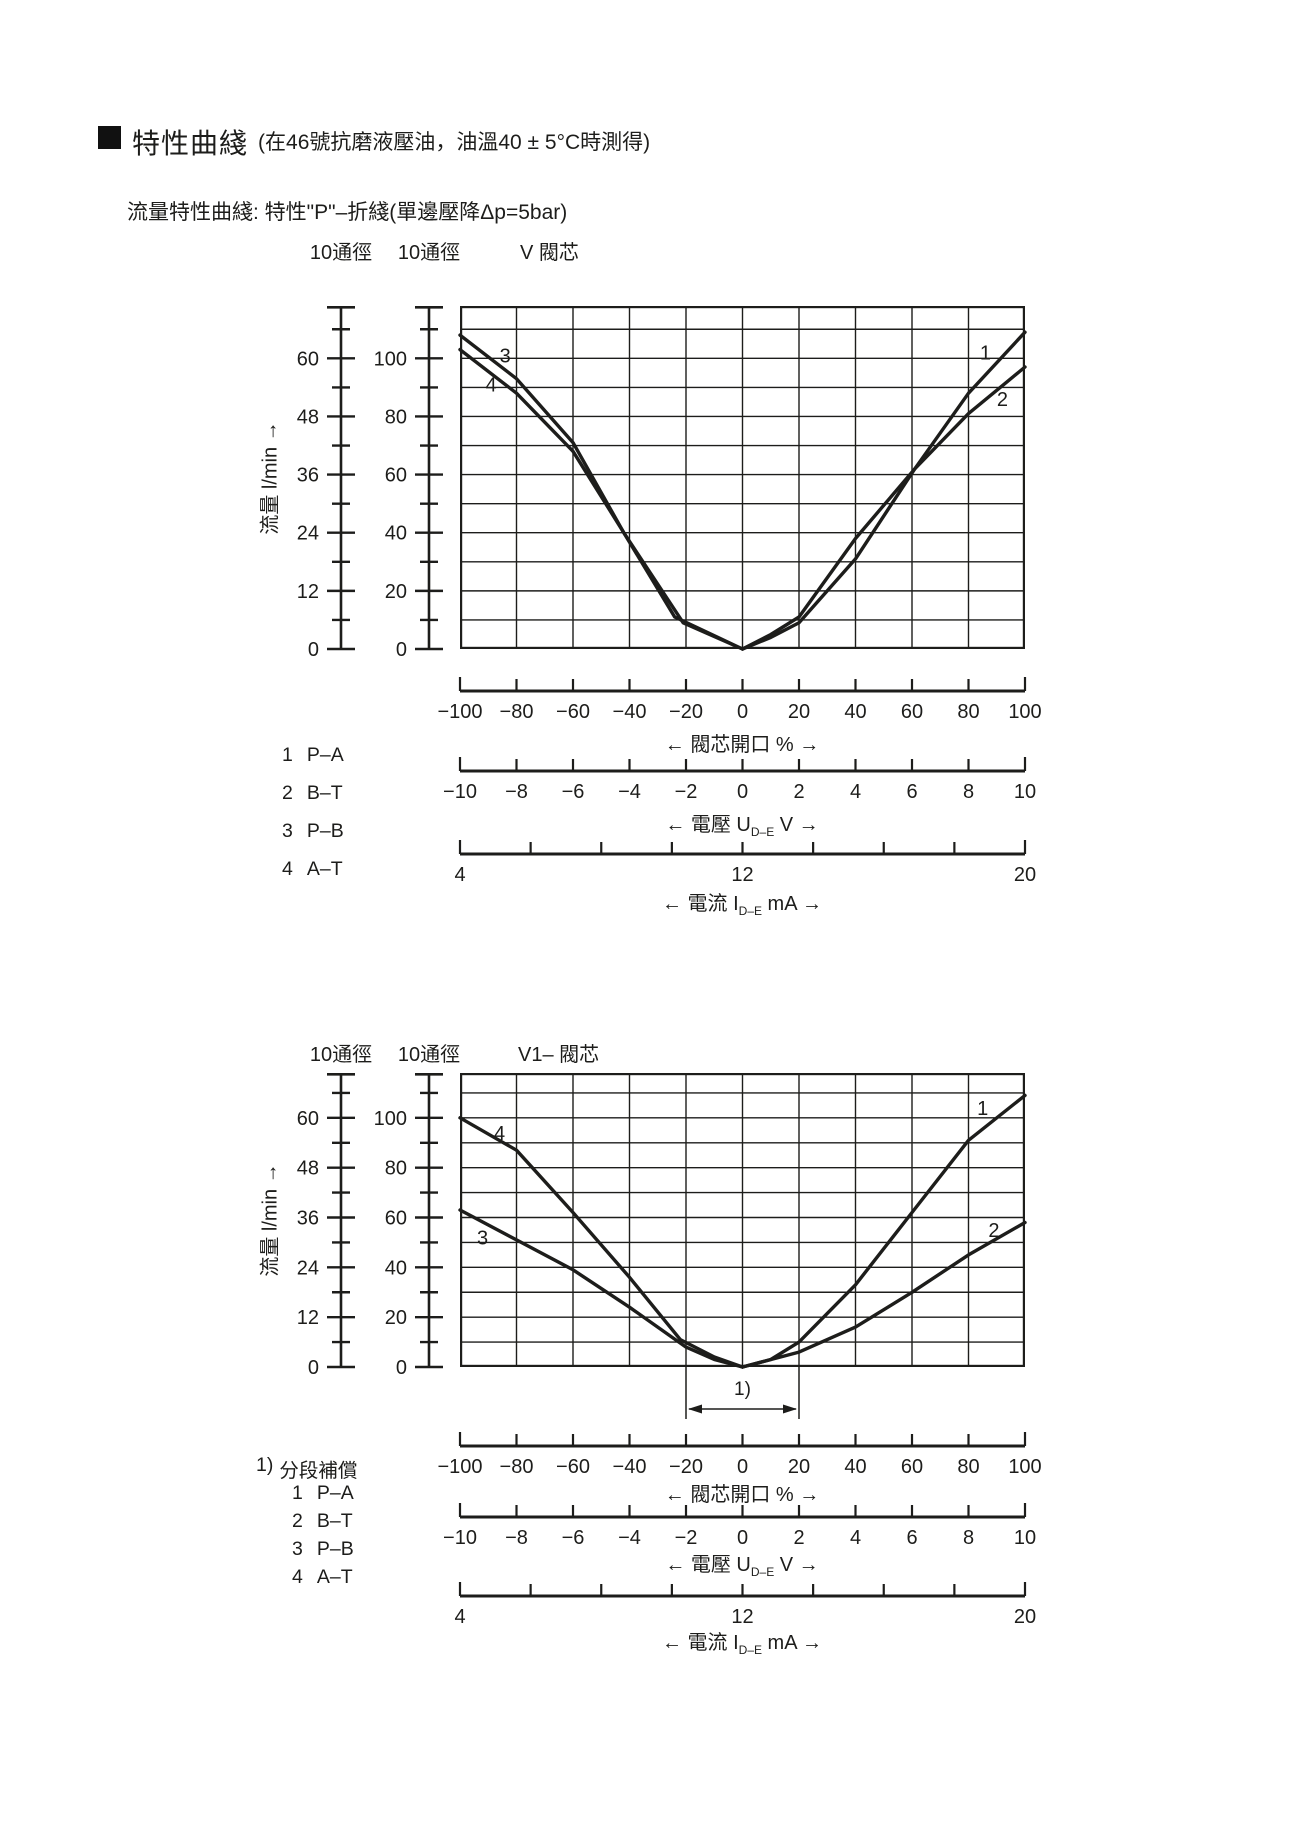 The width and height of the screenshot is (1300, 1844). What do you see at coordinates (297, 1493) in the screenshot?
I see `legend-curve-number: 1` at bounding box center [297, 1493].